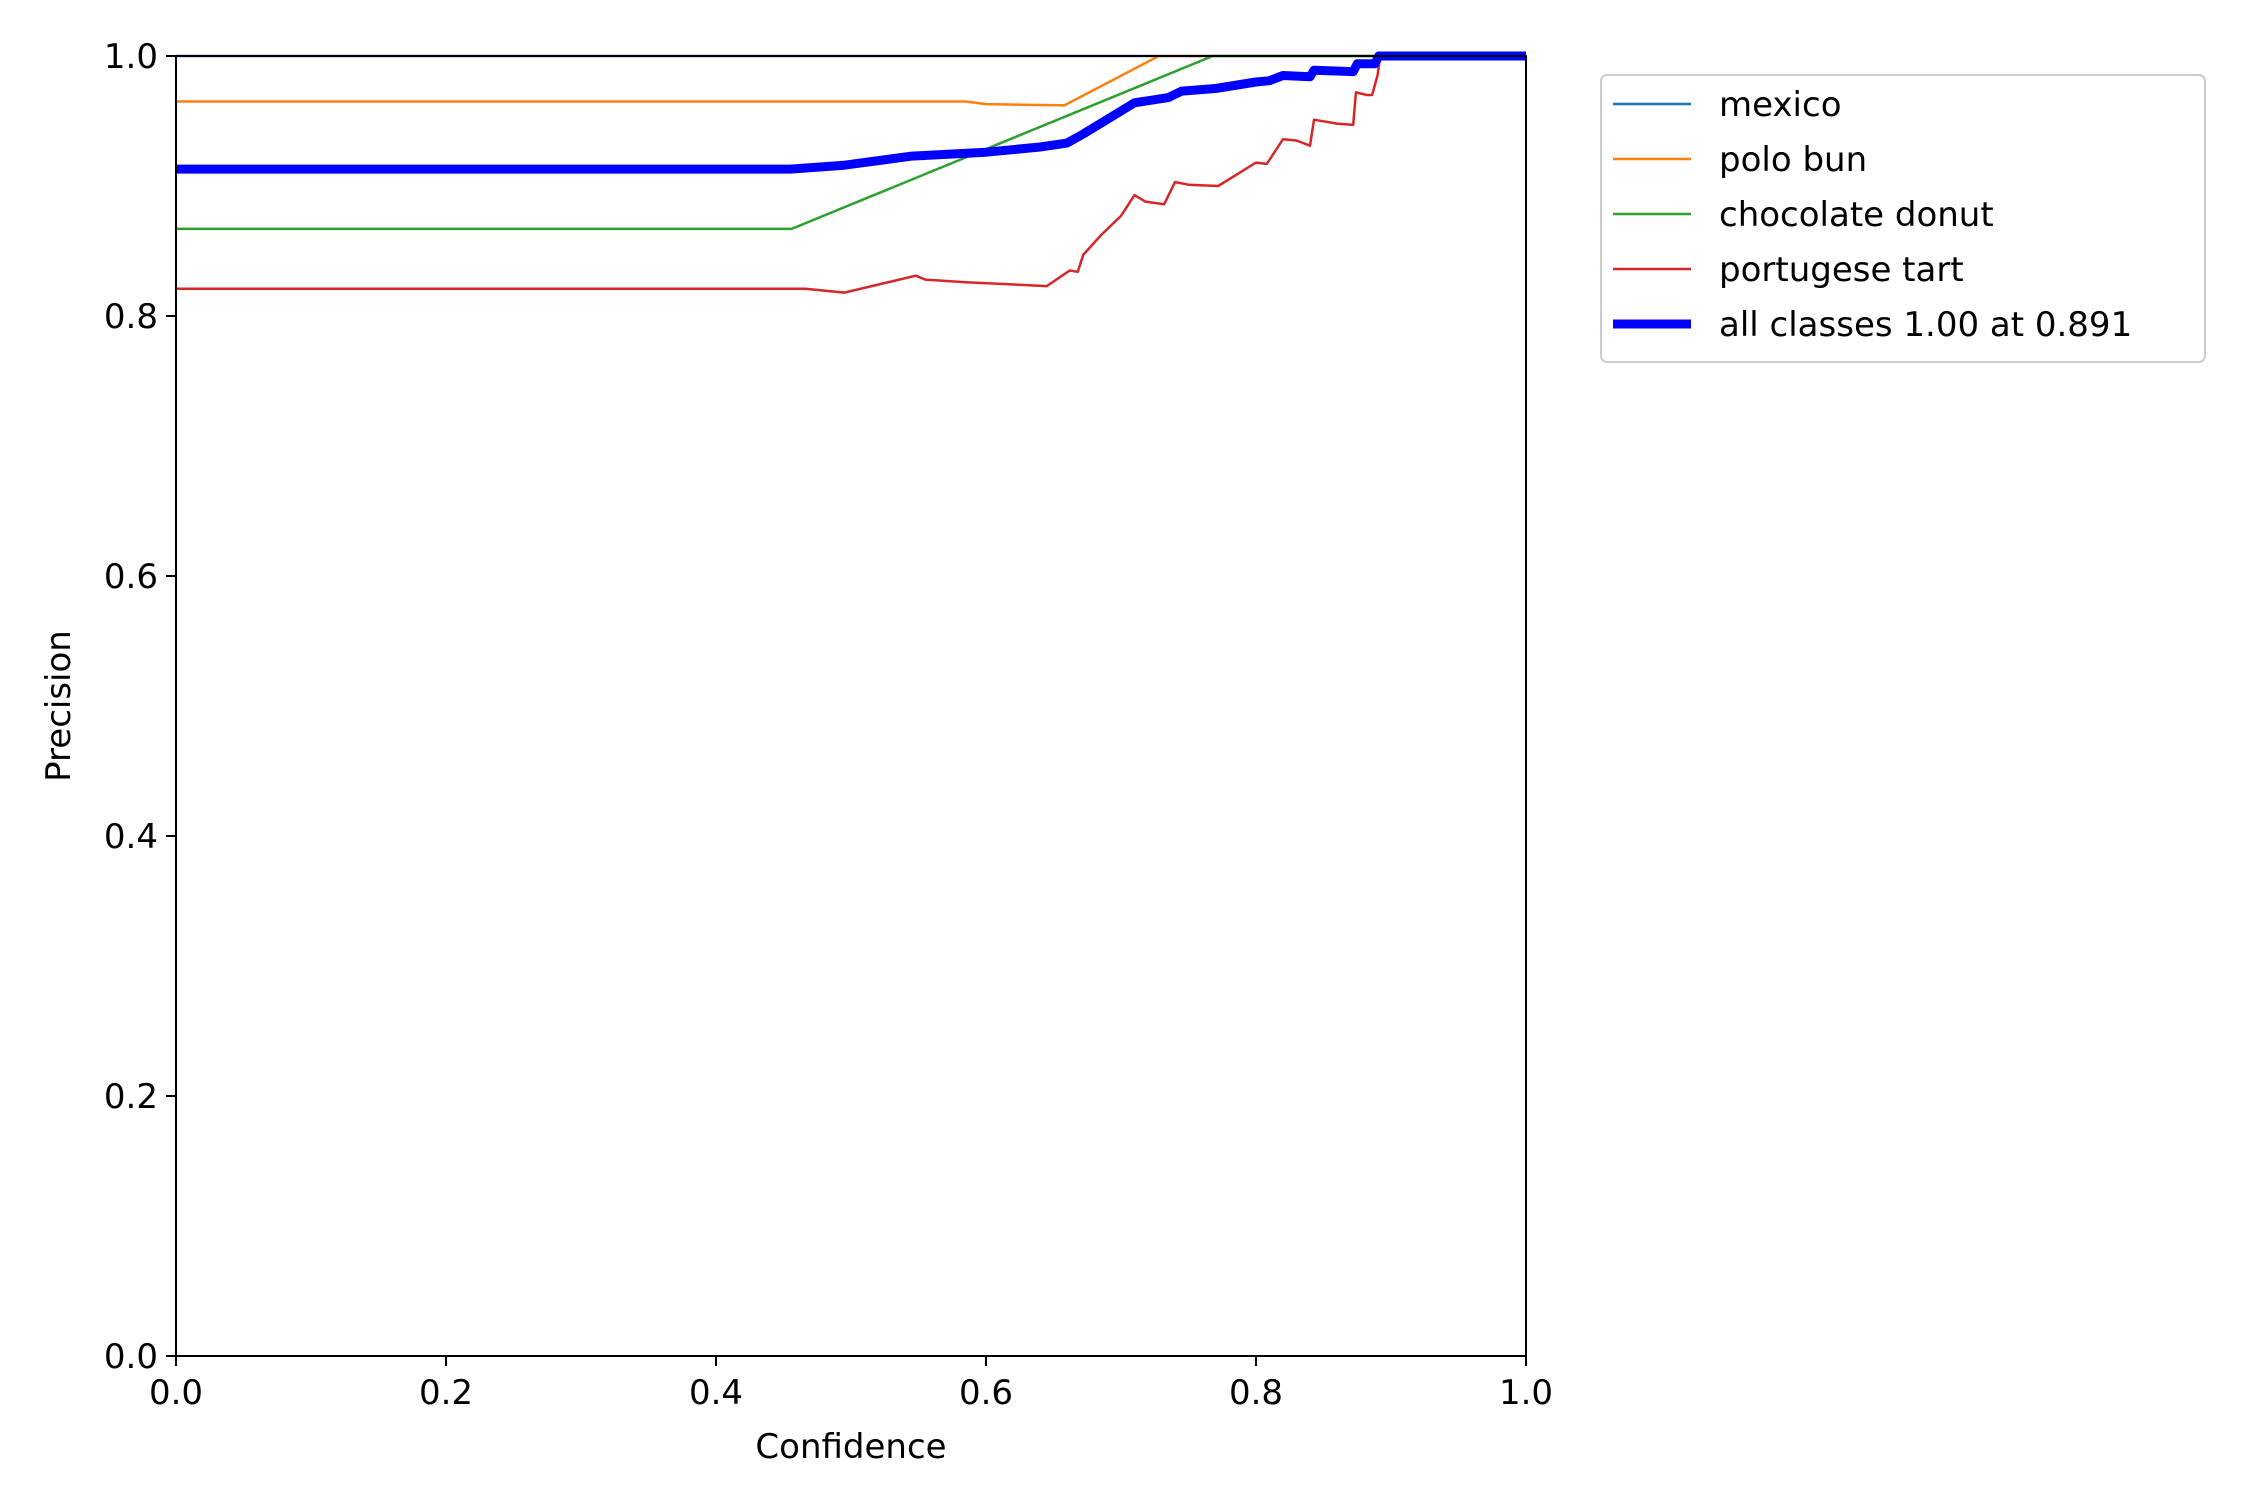 The width and height of the screenshot is (2250, 1505). What do you see at coordinates (986, 1393) in the screenshot?
I see `x-tick-label-3: 0.6` at bounding box center [986, 1393].